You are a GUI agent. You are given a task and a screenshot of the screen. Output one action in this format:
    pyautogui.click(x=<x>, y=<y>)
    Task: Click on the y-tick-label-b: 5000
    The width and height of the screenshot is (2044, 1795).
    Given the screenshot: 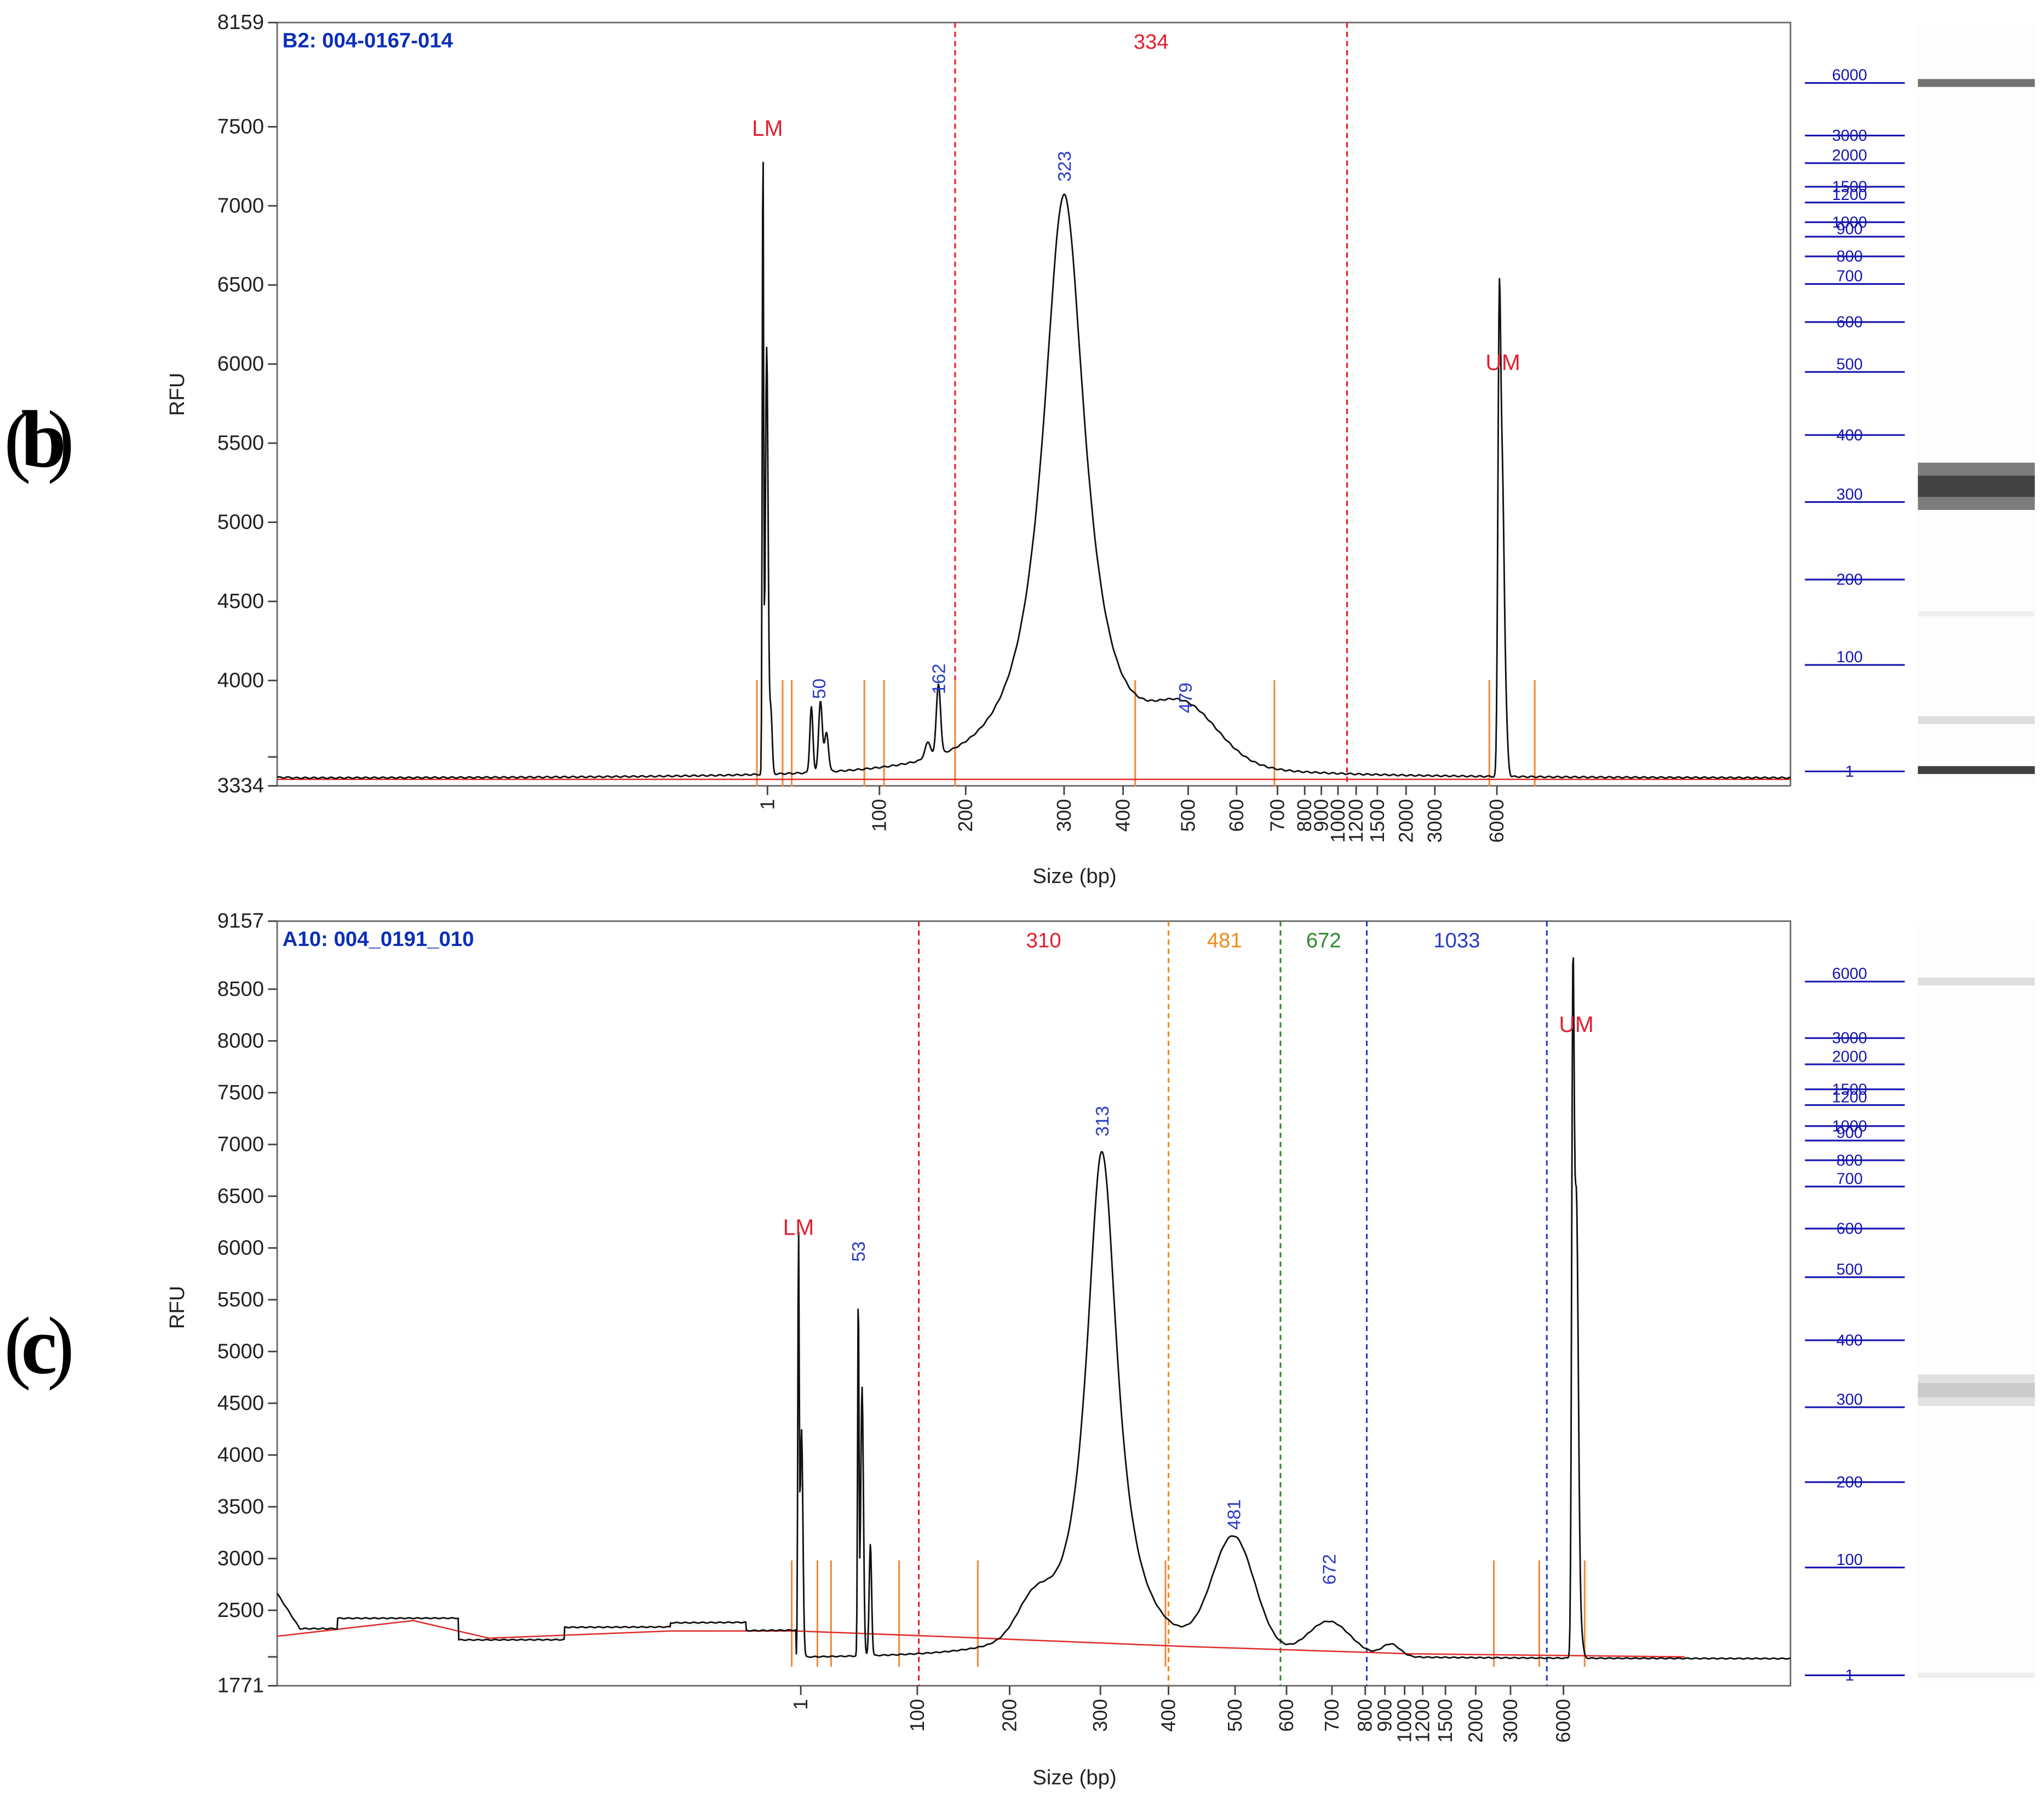 What is the action you would take?
    pyautogui.click(x=241, y=522)
    